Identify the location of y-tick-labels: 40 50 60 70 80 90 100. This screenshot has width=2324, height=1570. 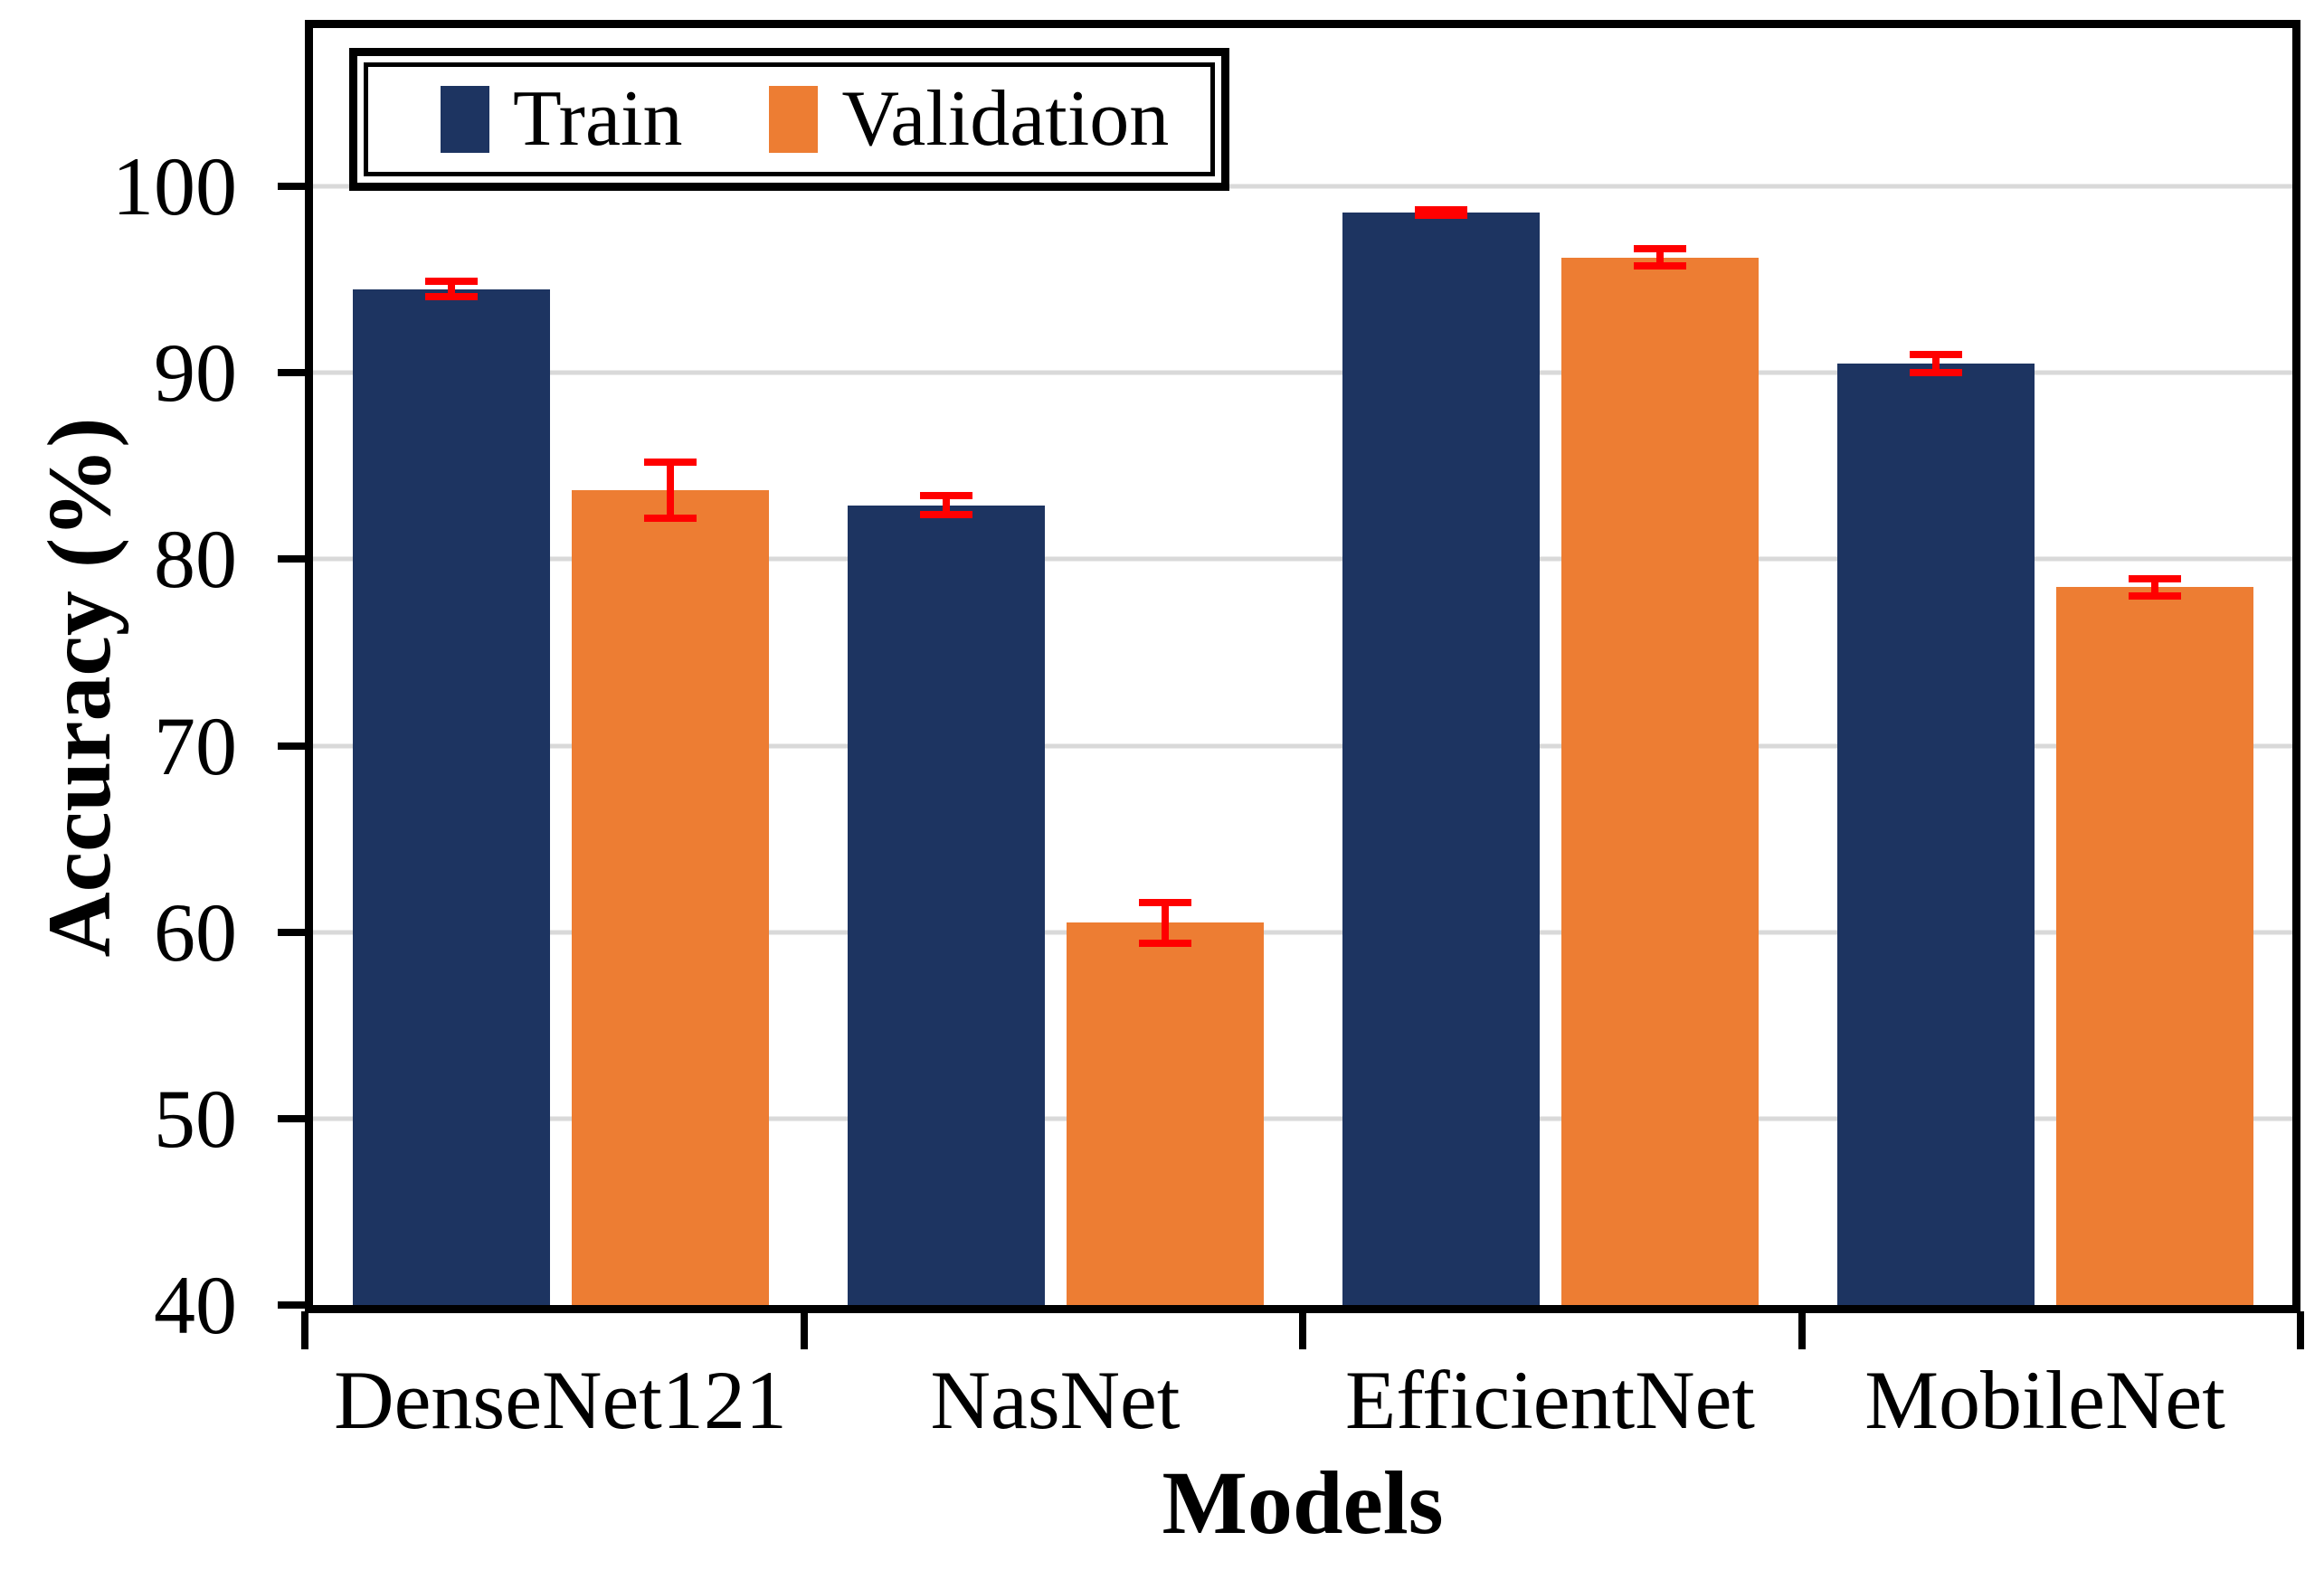
(118, 687).